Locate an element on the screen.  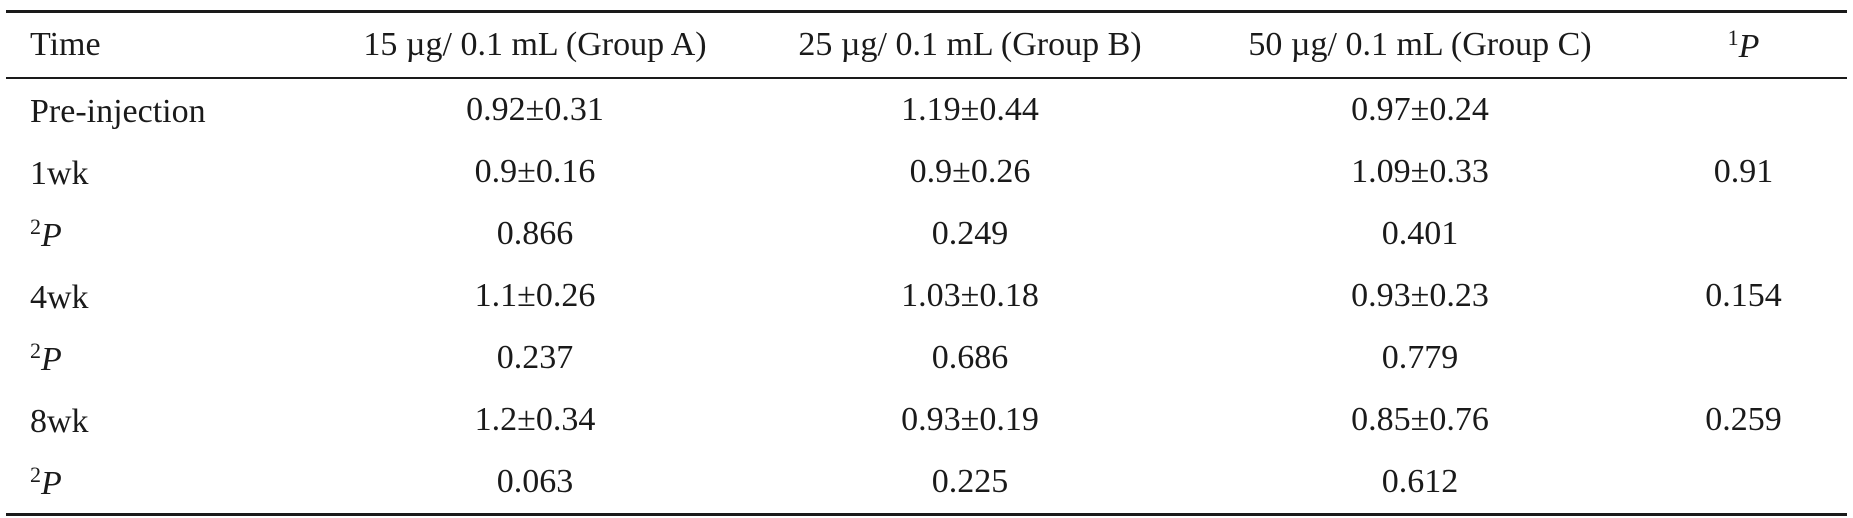
cell-group-b: 0.9±0.26 is located at coordinates (970, 171).